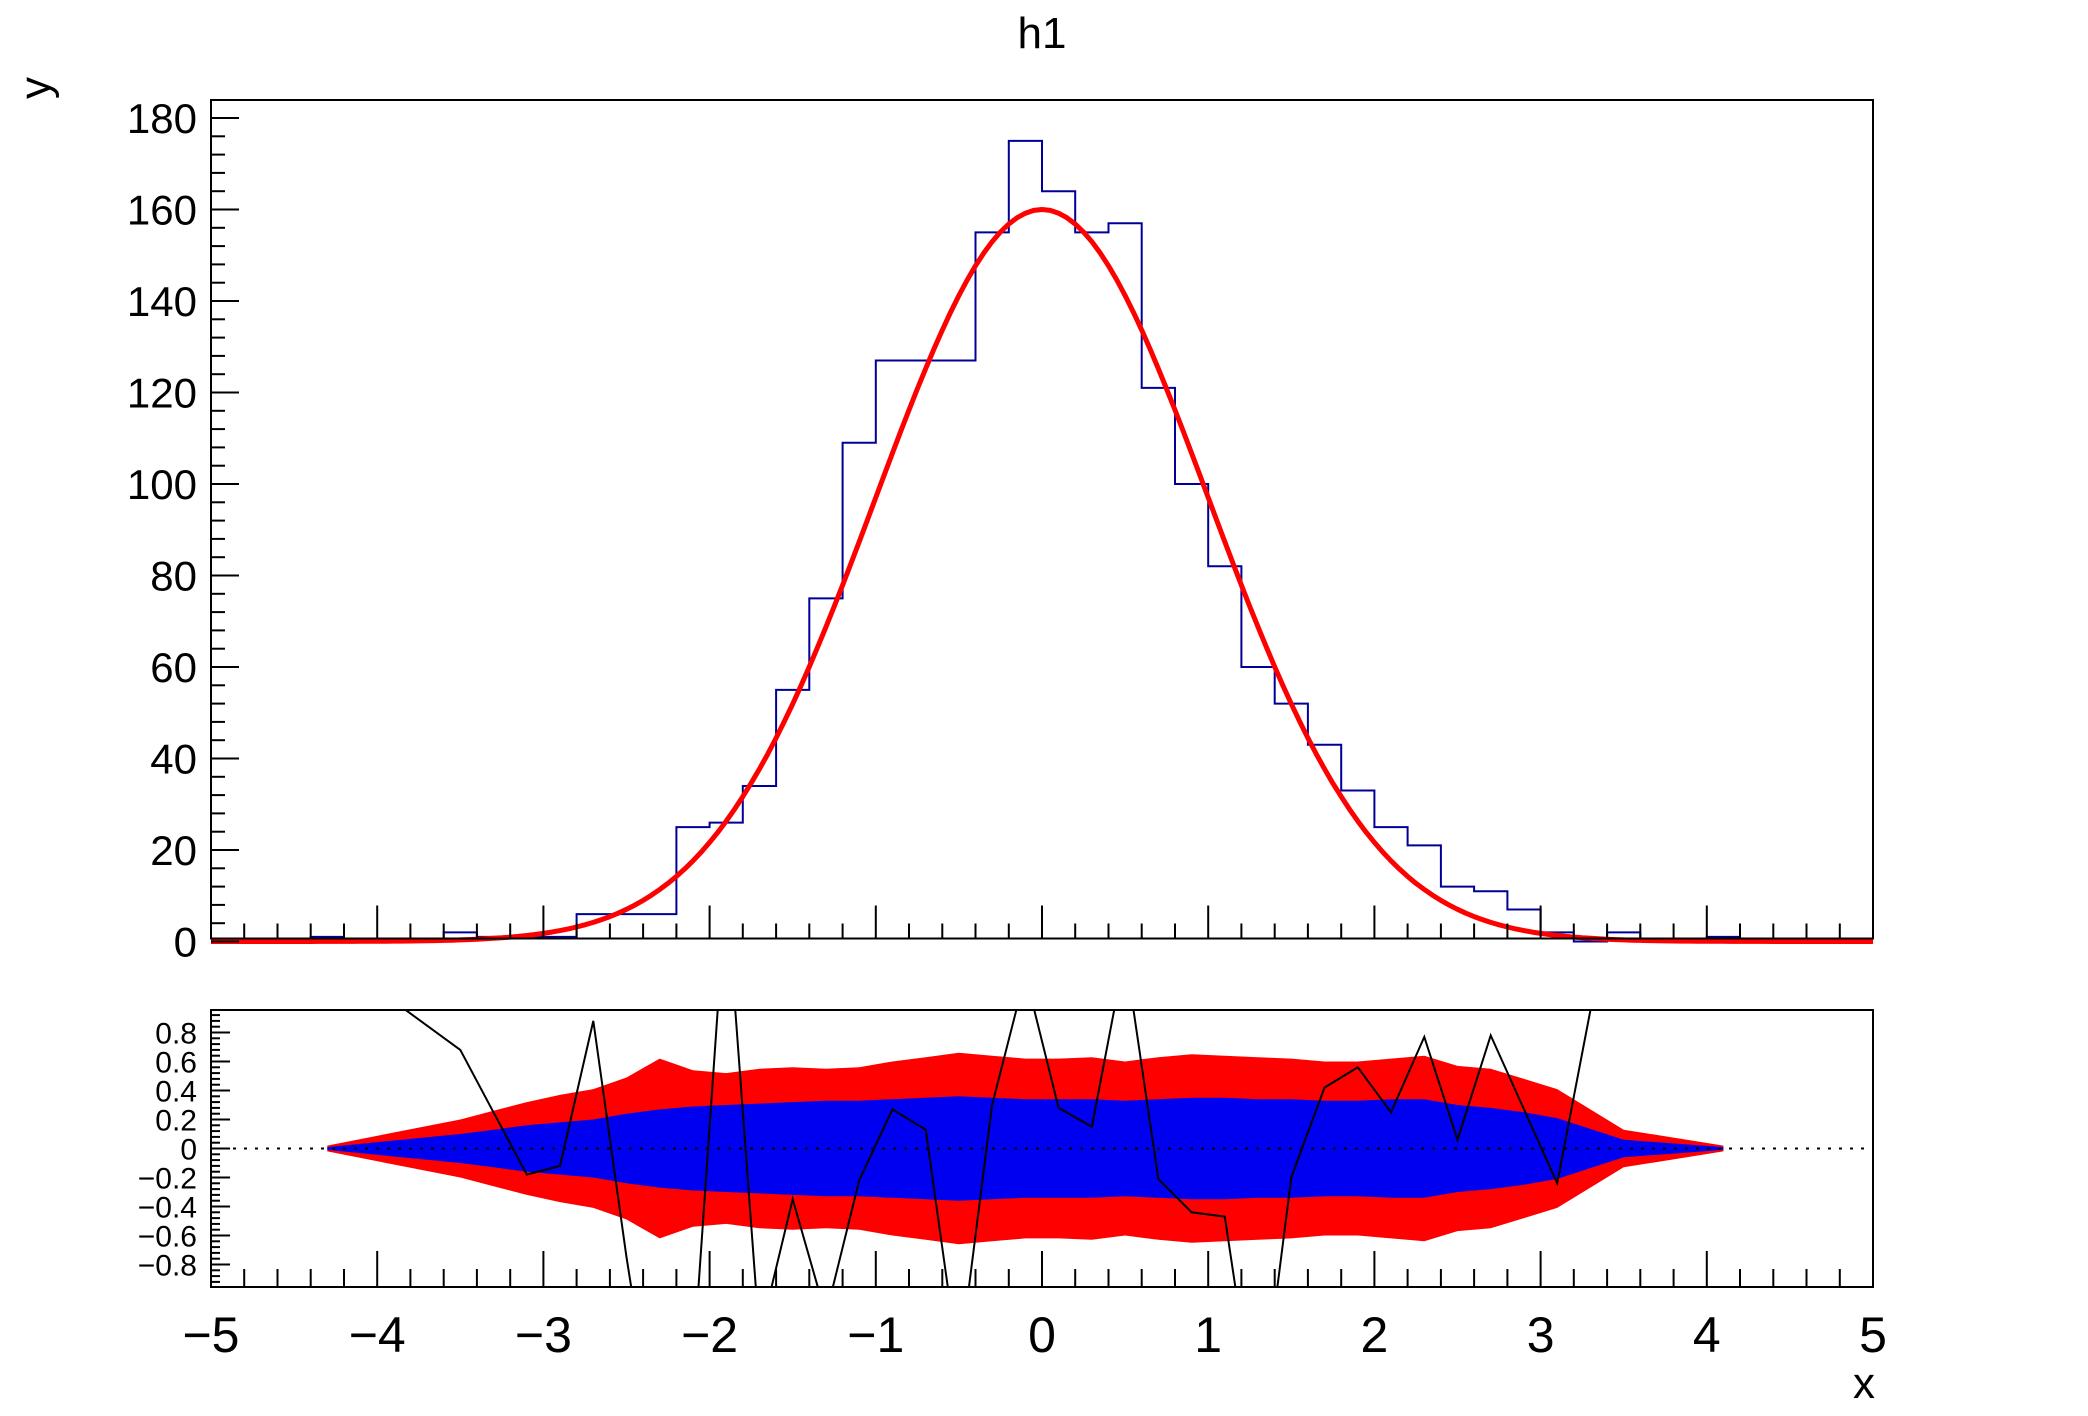 This screenshot has height=1416, width=2088. What do you see at coordinates (210, 1335) in the screenshot?
I see `svg-text: −5` at bounding box center [210, 1335].